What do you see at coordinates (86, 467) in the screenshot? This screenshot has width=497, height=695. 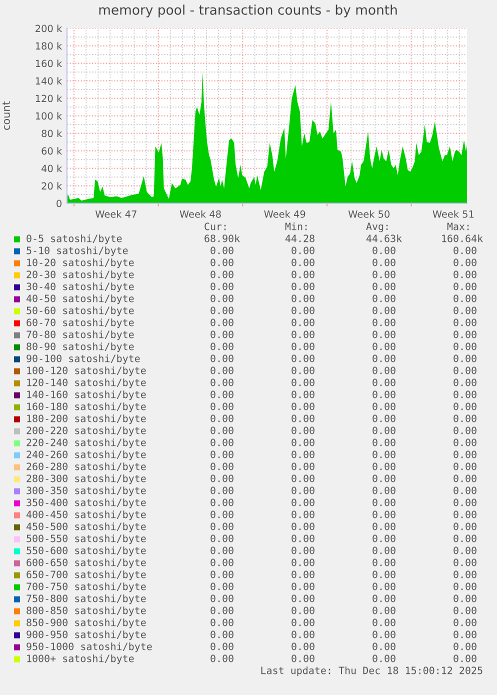 I see `legend-label: 260-280 satoshi/byte` at bounding box center [86, 467].